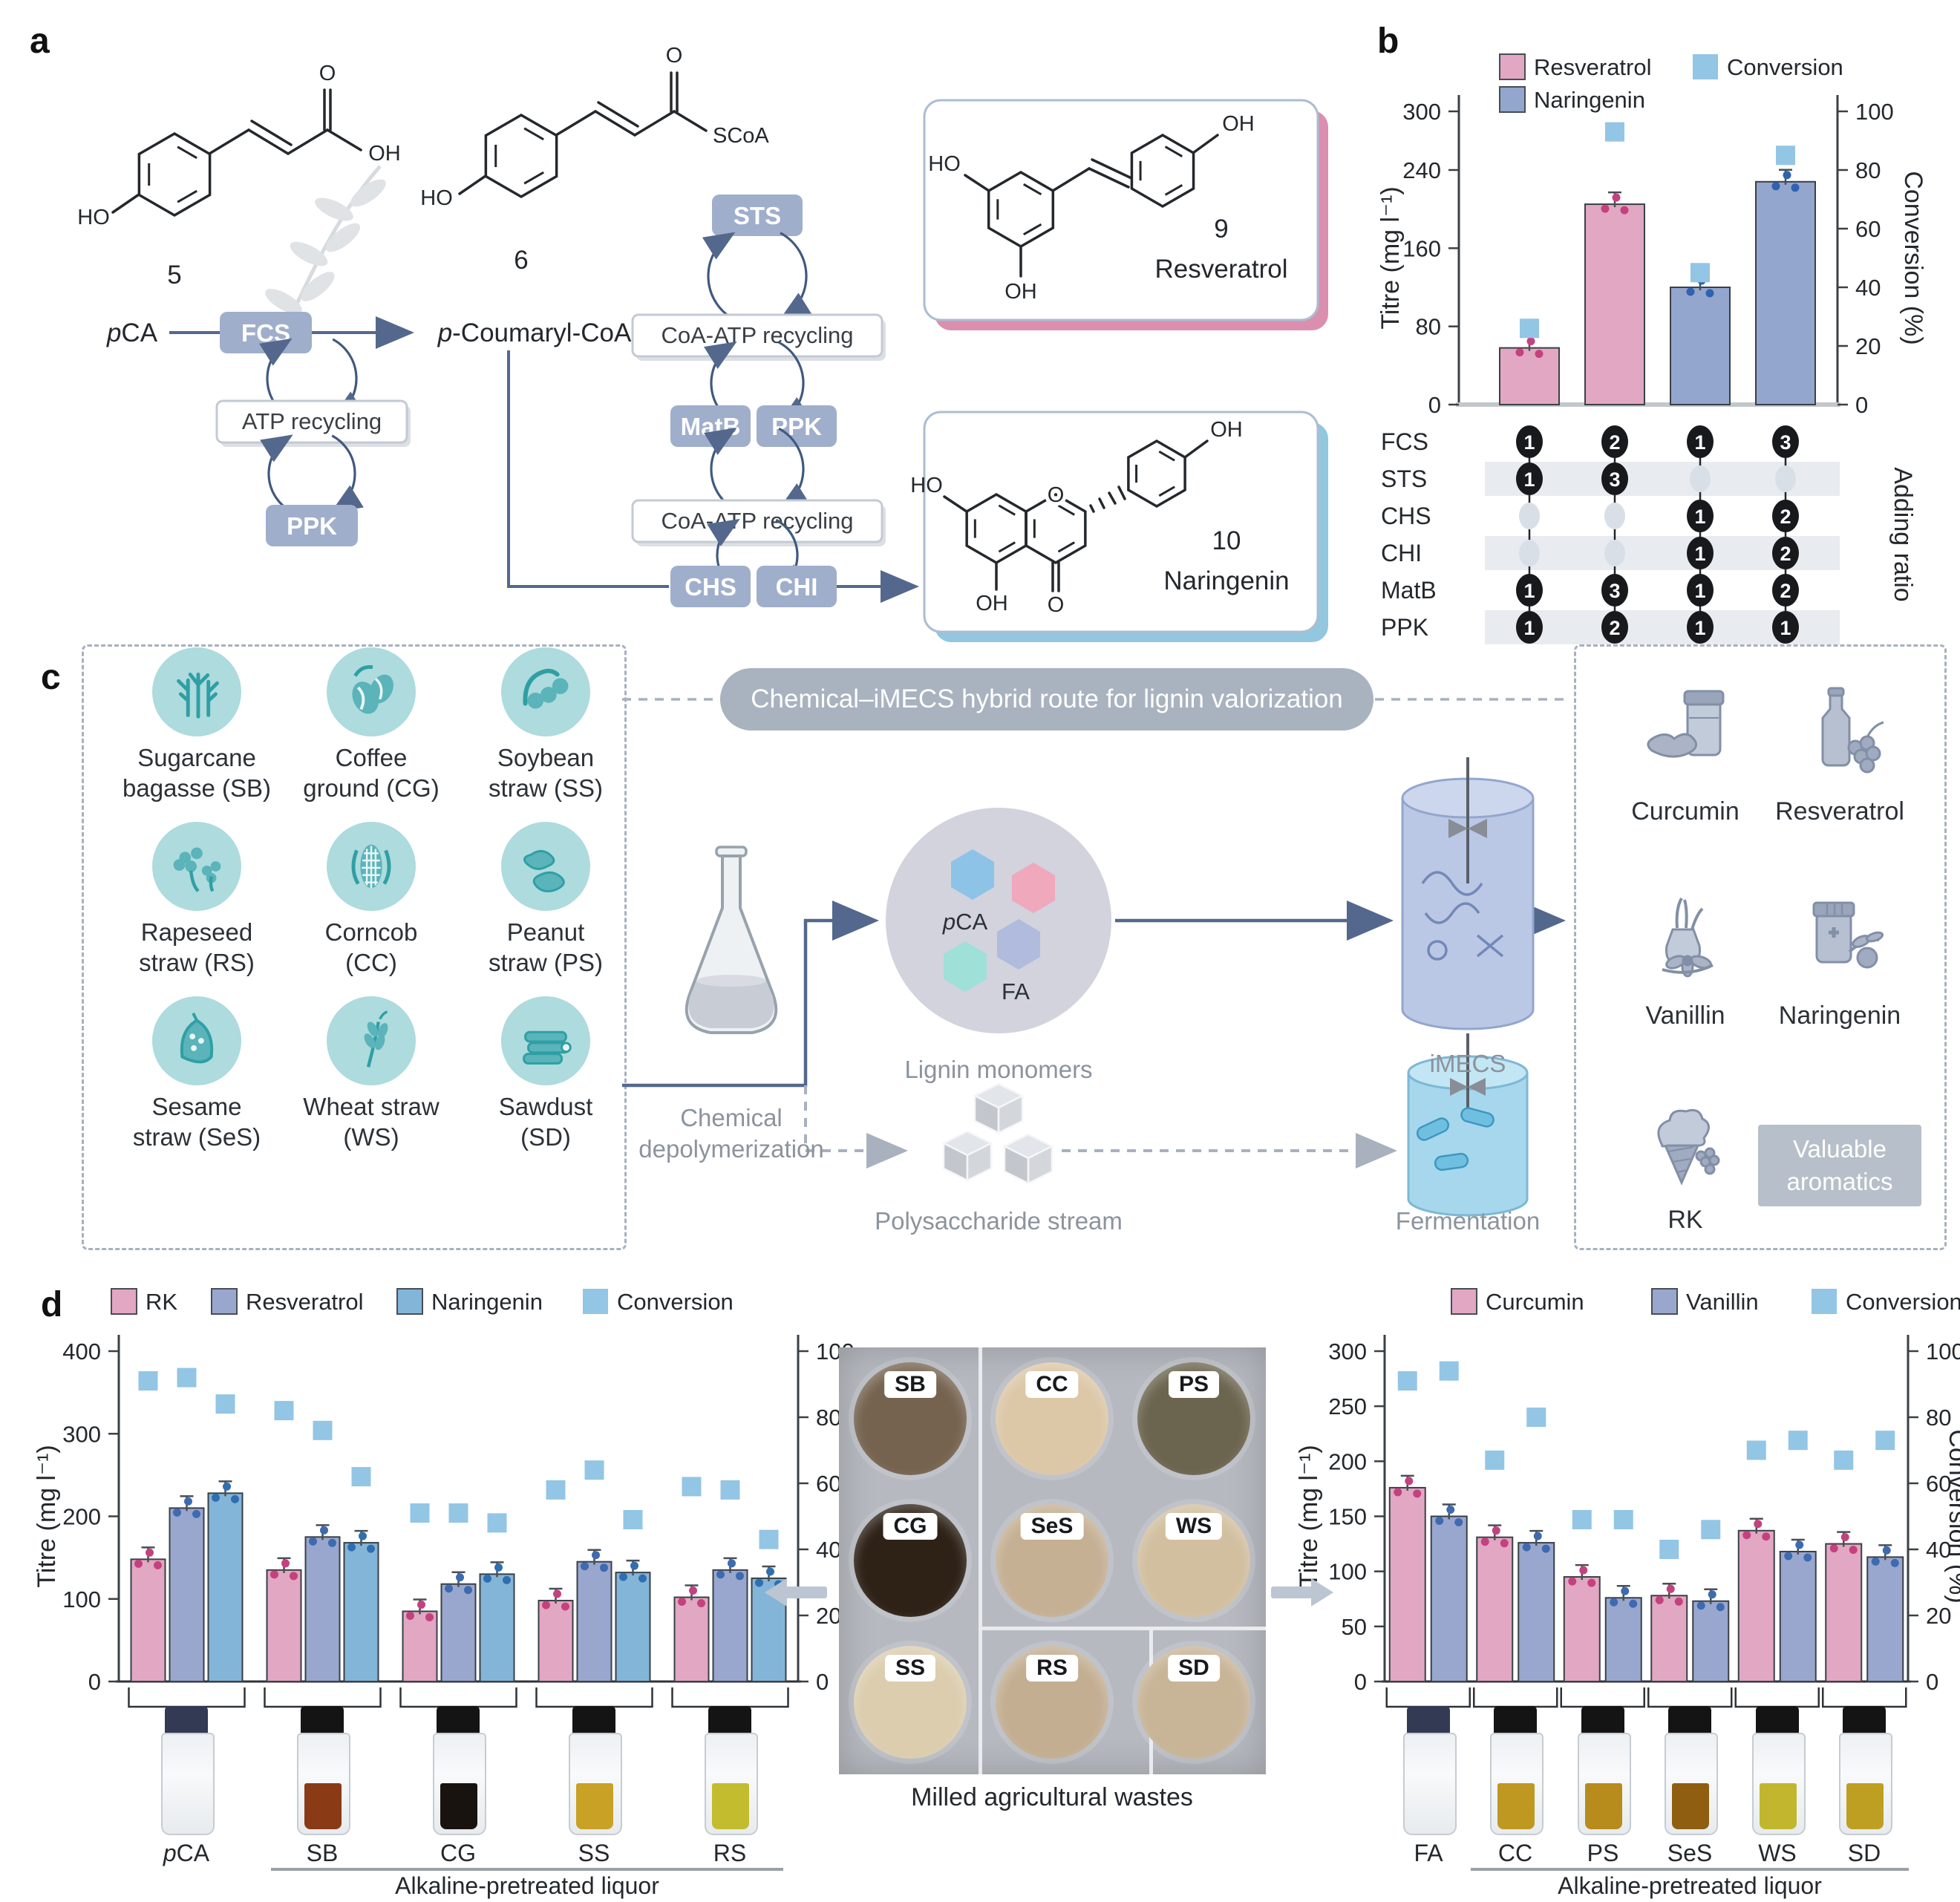  What do you see at coordinates (1467, 1063) in the screenshot?
I see `imecs-label: iMECS` at bounding box center [1467, 1063].